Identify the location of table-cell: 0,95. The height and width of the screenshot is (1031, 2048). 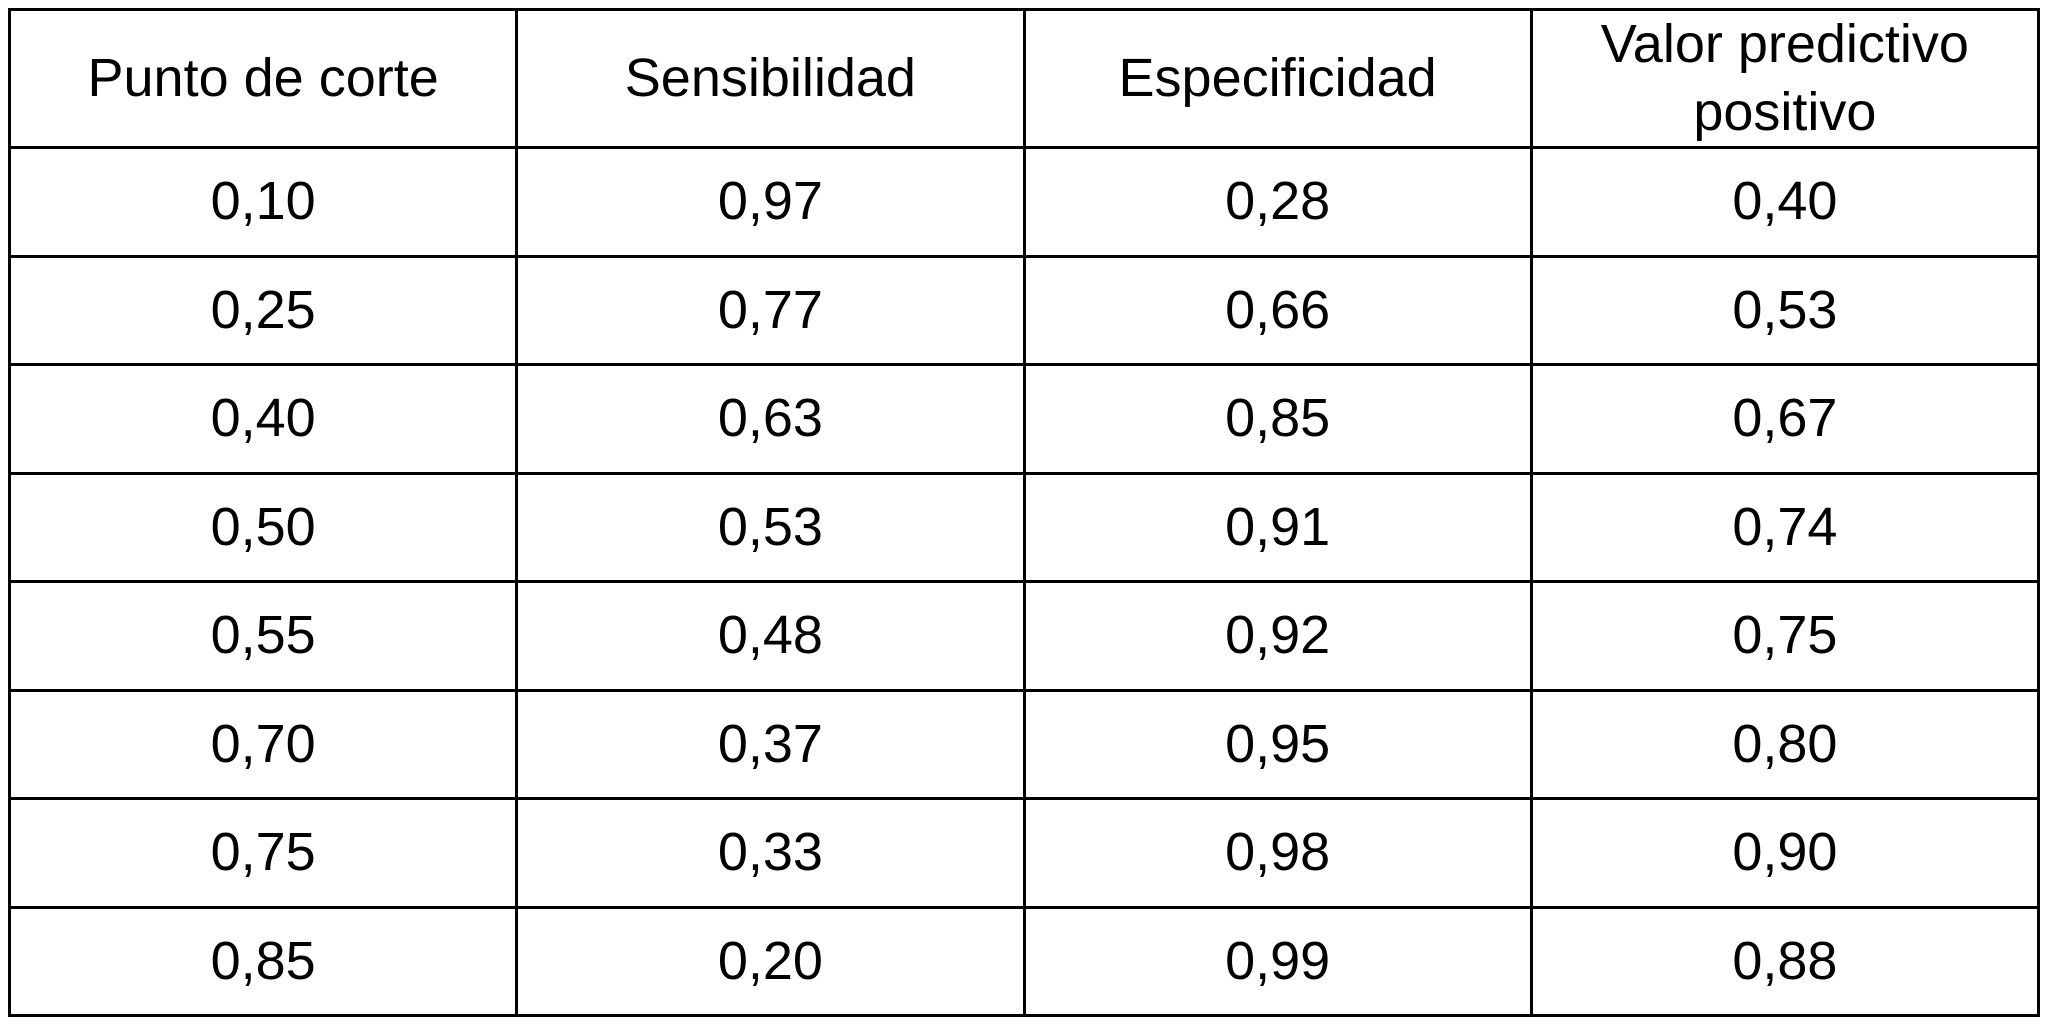
(1277, 744).